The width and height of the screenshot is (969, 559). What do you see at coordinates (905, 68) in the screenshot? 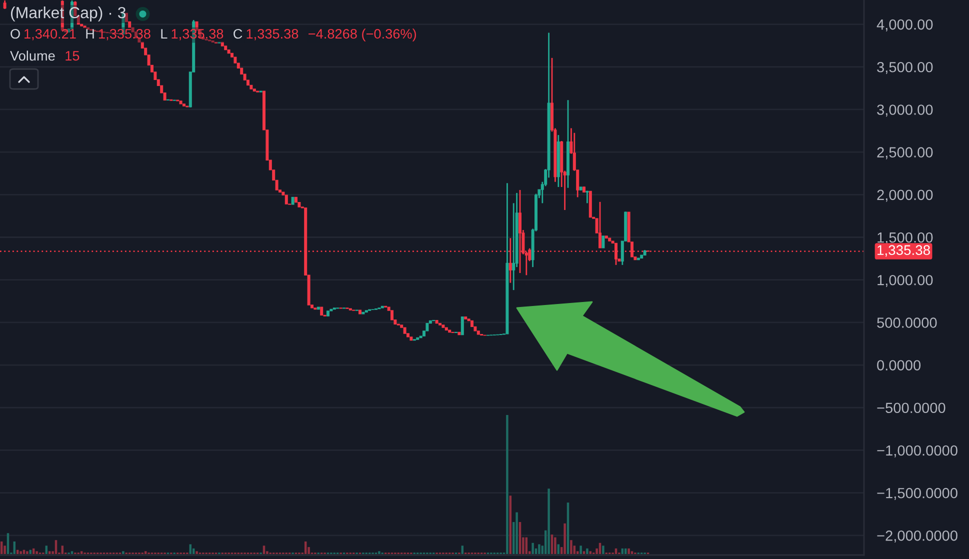
I see `y-tick-label: 3,500.00` at bounding box center [905, 68].